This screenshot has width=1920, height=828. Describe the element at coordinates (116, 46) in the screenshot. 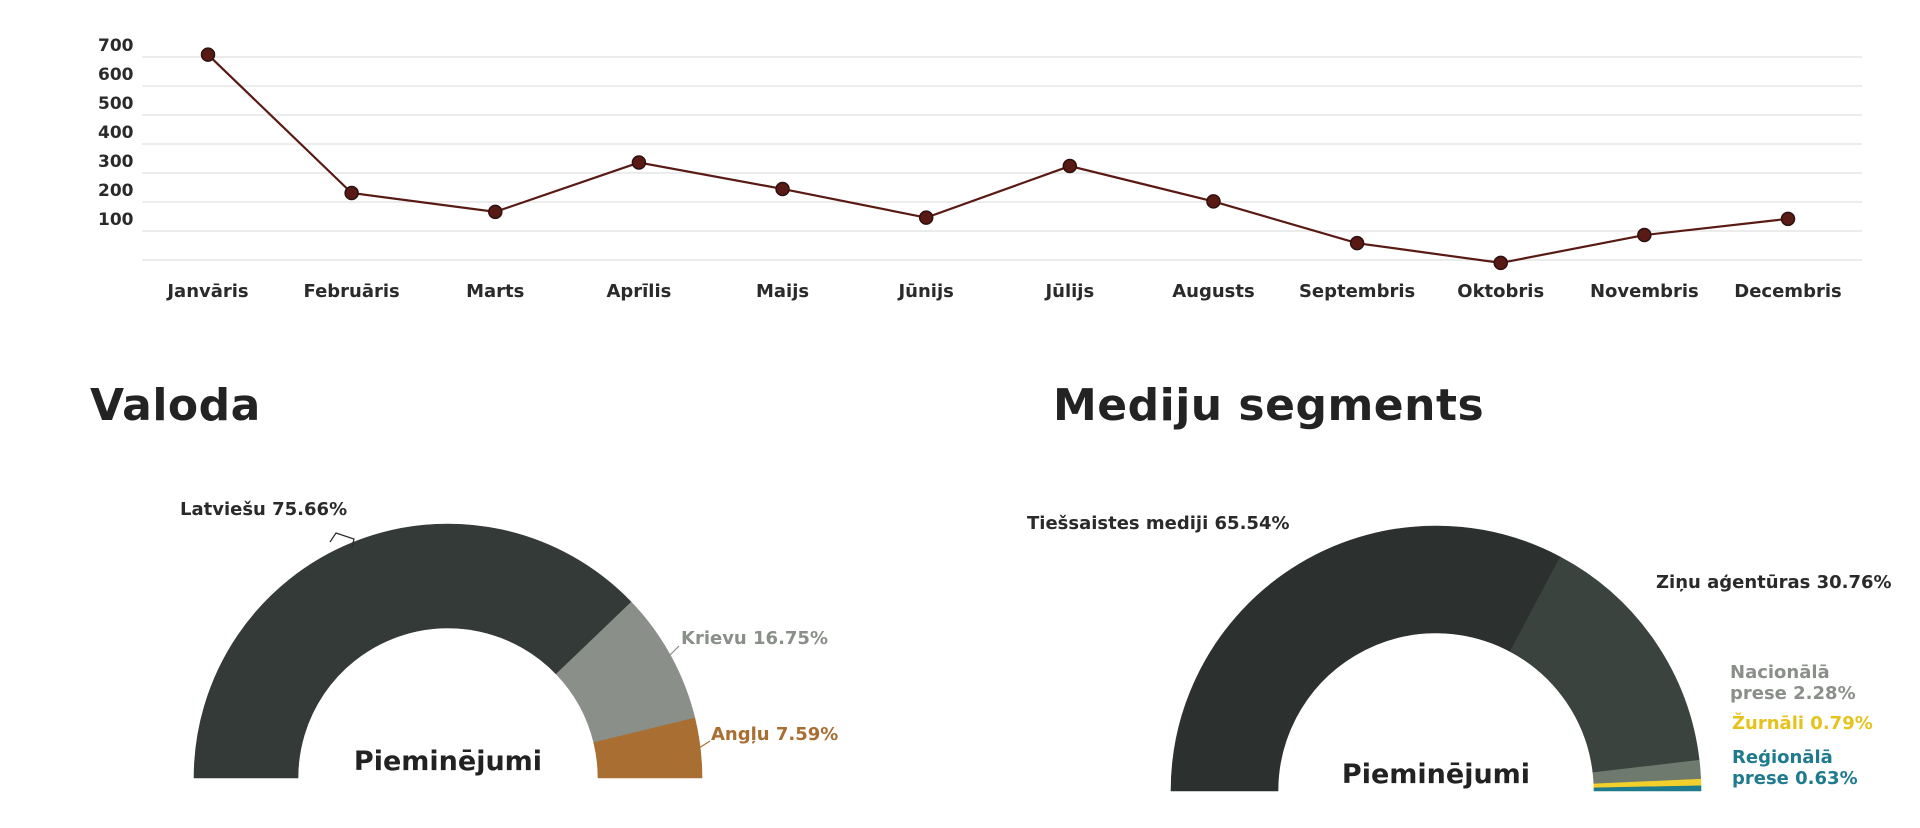

I see `y-tick-label: 700` at that location.